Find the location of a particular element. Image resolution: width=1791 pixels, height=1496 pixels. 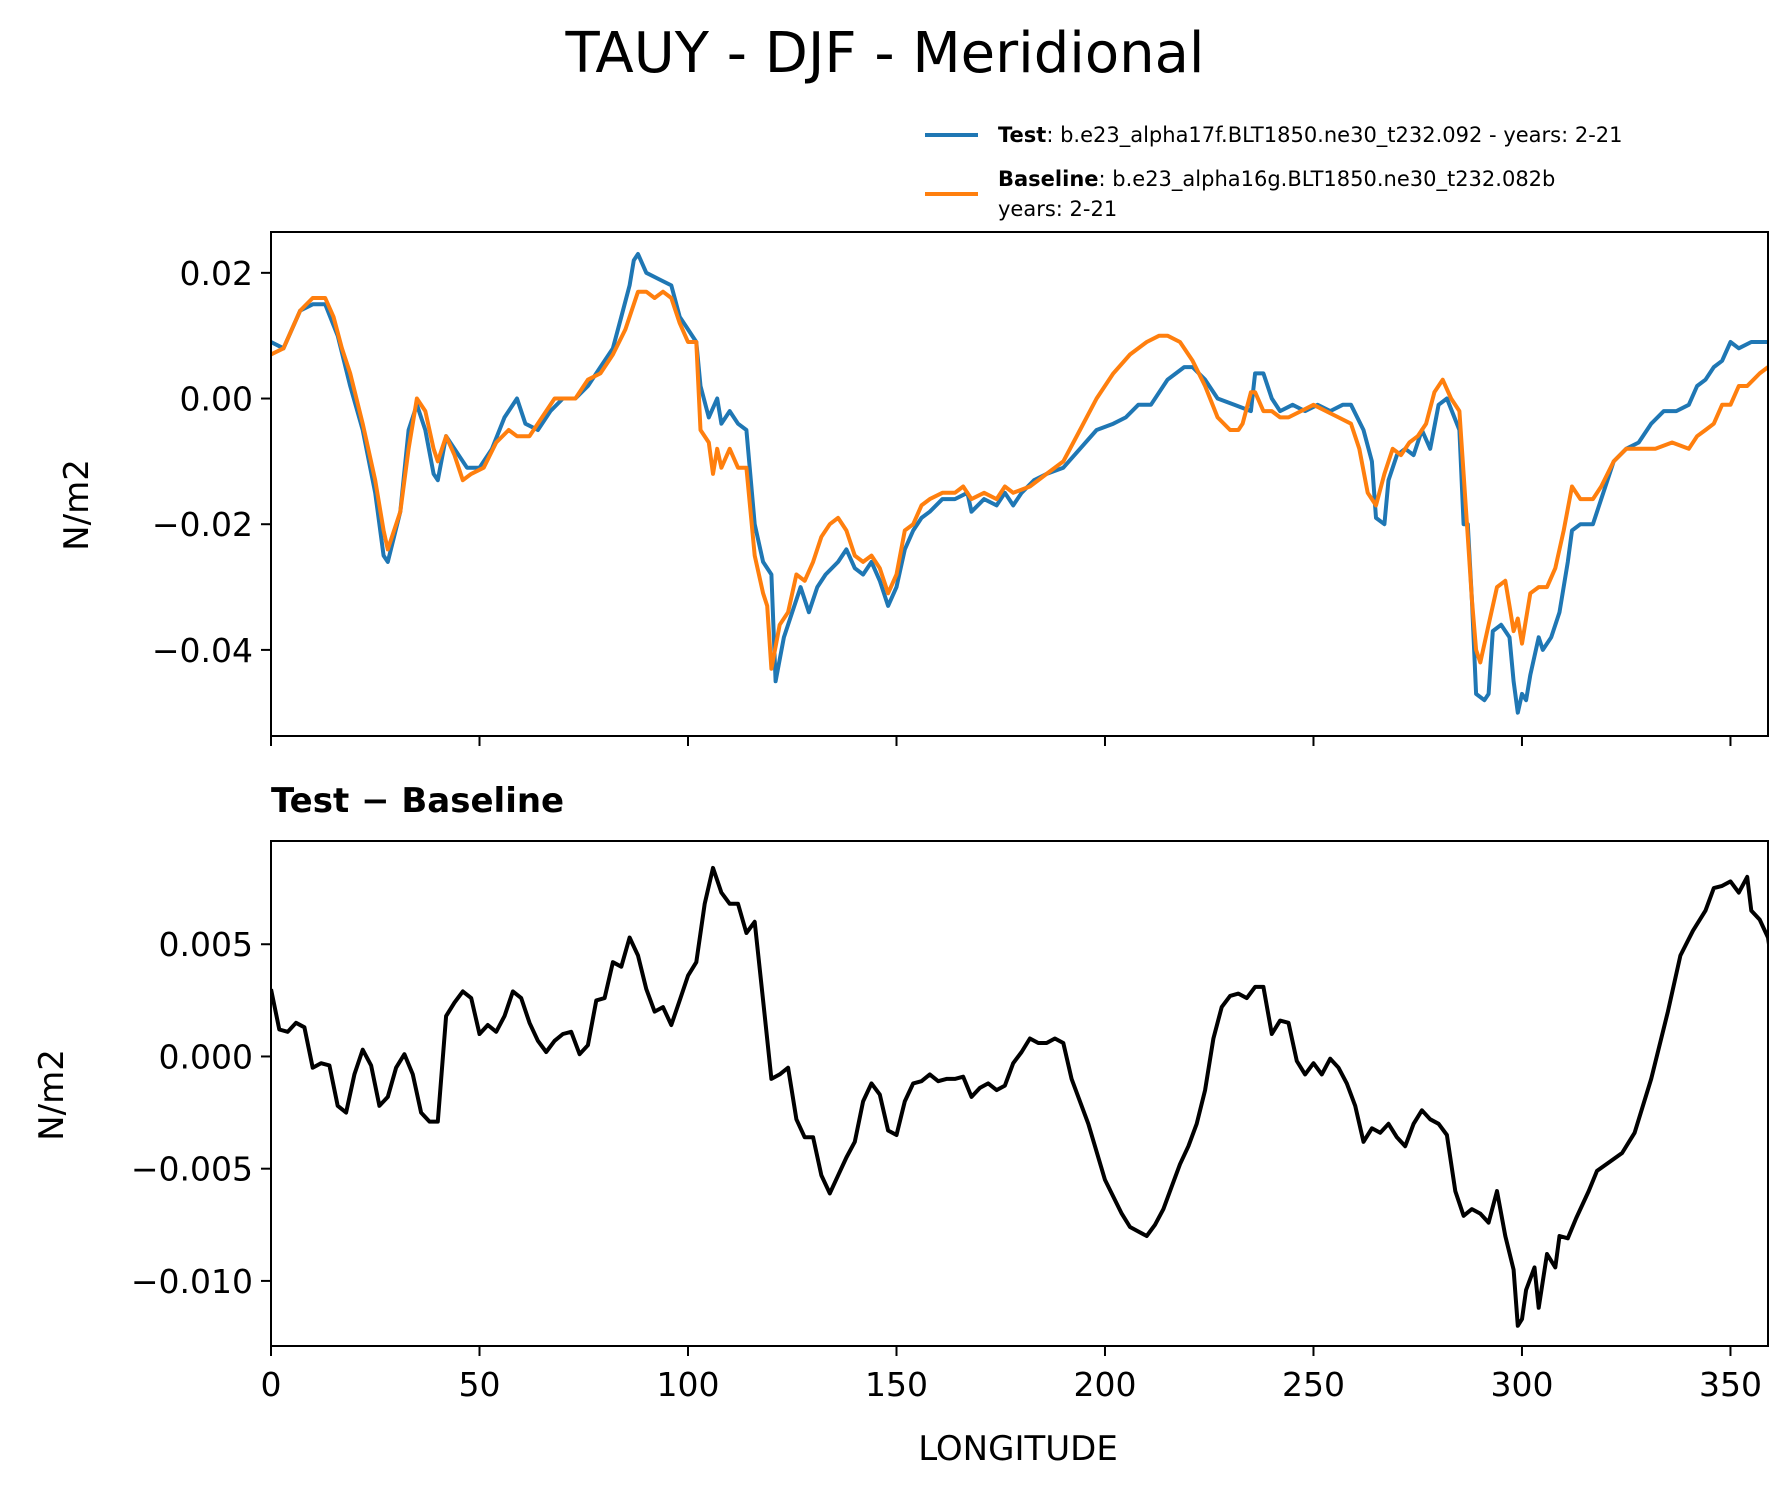

y-tick-label: 0.000 is located at coordinates (206, 1056).